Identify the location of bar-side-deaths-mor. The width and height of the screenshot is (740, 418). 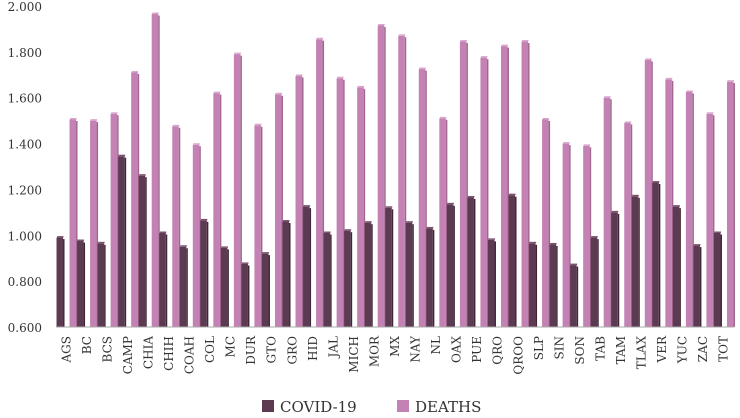
(385, 176).